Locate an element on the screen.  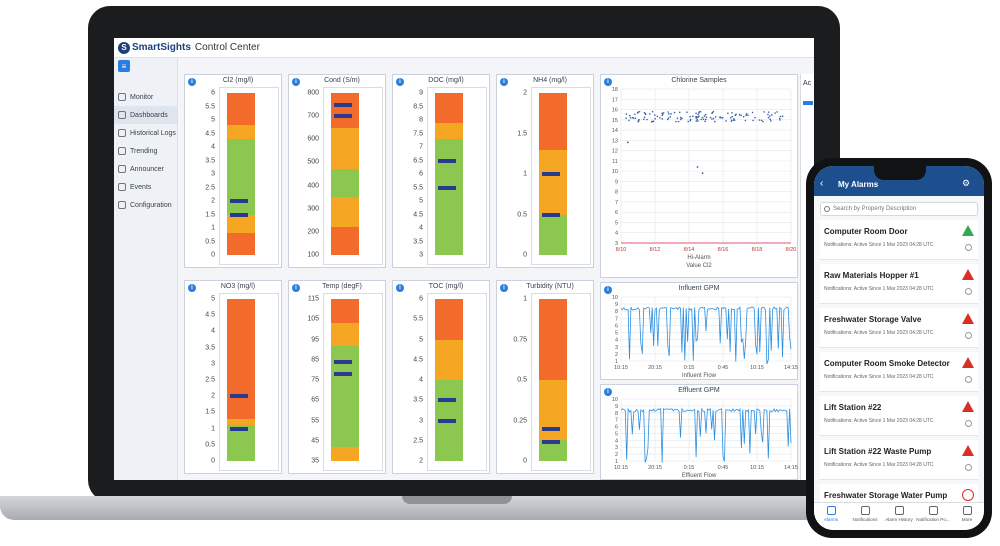
app-logo: S SmartSights Control Center is located at coordinates (189, 47).